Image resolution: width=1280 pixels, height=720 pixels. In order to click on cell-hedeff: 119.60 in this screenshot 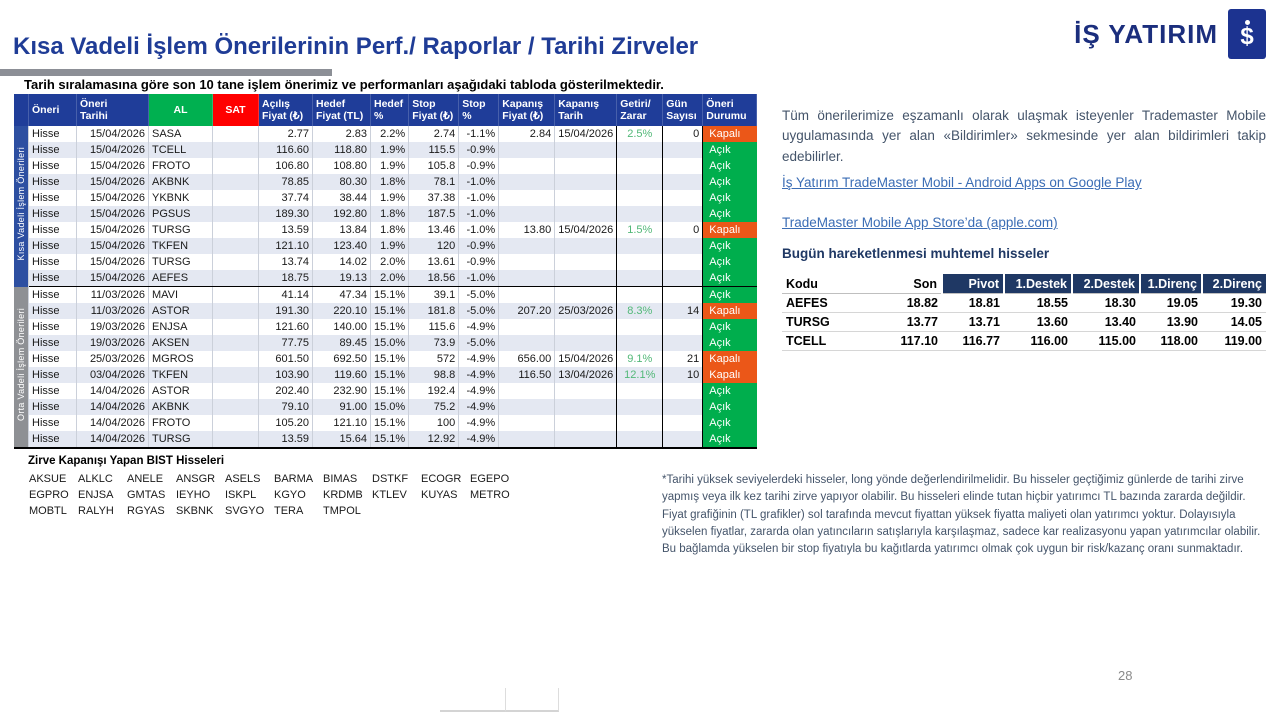, I will do `click(341, 375)`.